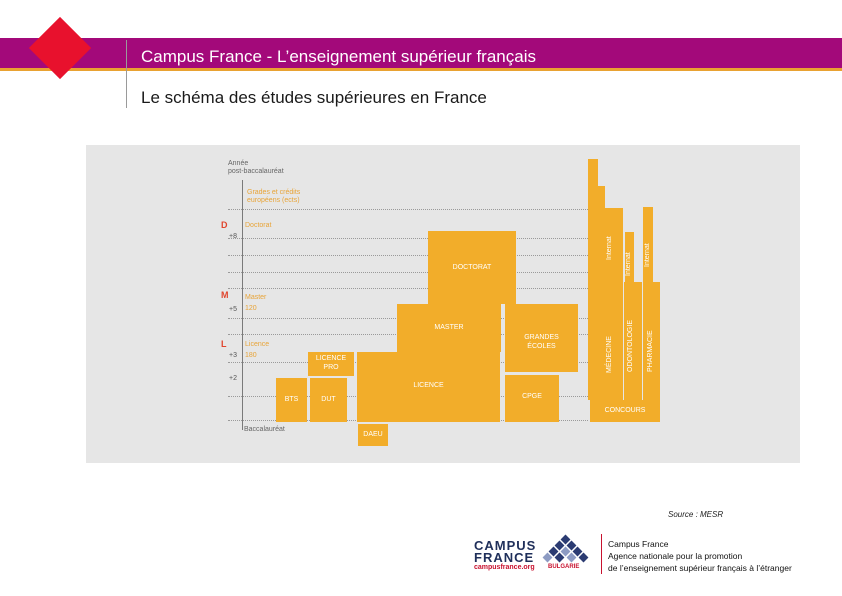 The image size is (842, 596). Describe the element at coordinates (256, 297) in the screenshot. I see `grade-name-master: Master` at that location.